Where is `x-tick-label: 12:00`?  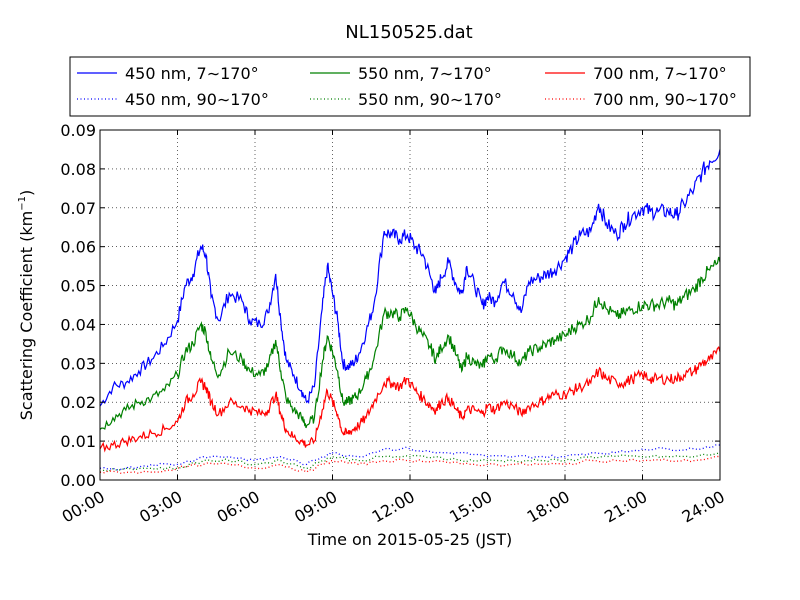
x-tick-label: 12:00 is located at coordinates (393, 507).